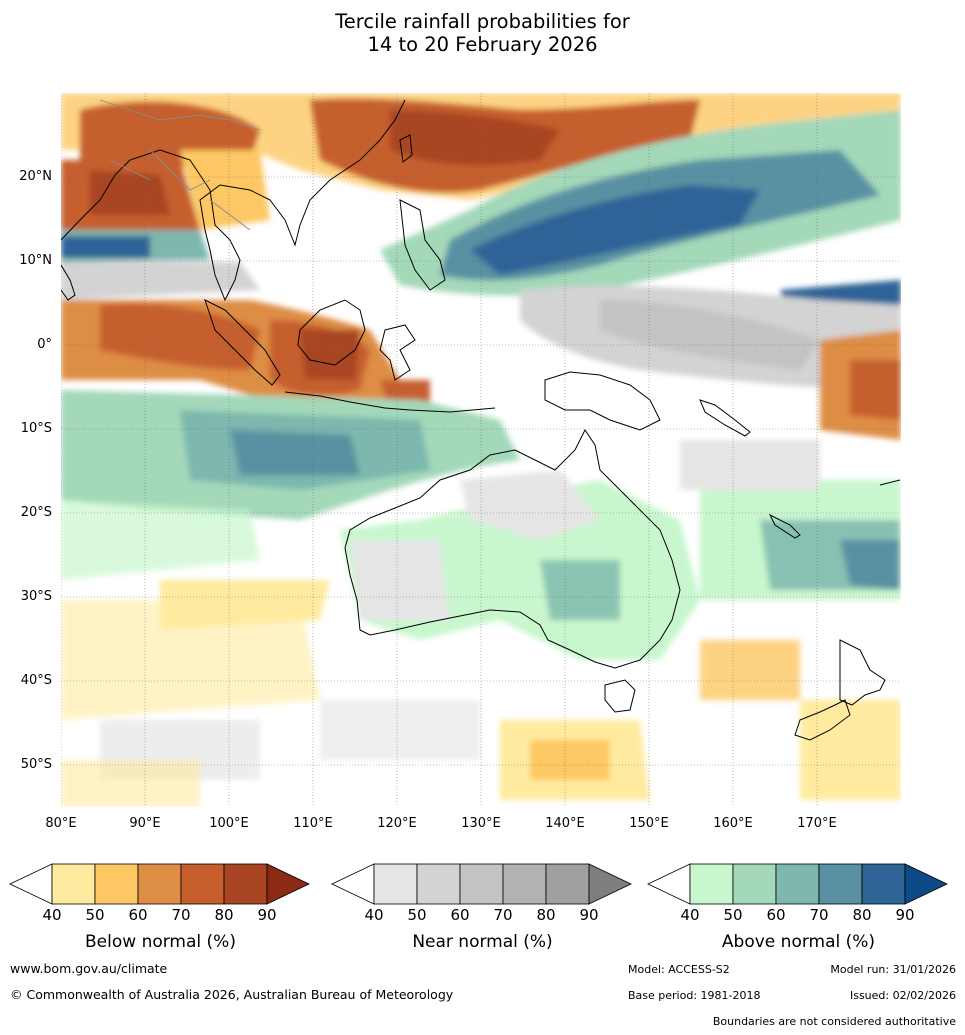 The width and height of the screenshot is (965, 1035). Describe the element at coordinates (890, 482) in the screenshot. I see `fiji` at that location.